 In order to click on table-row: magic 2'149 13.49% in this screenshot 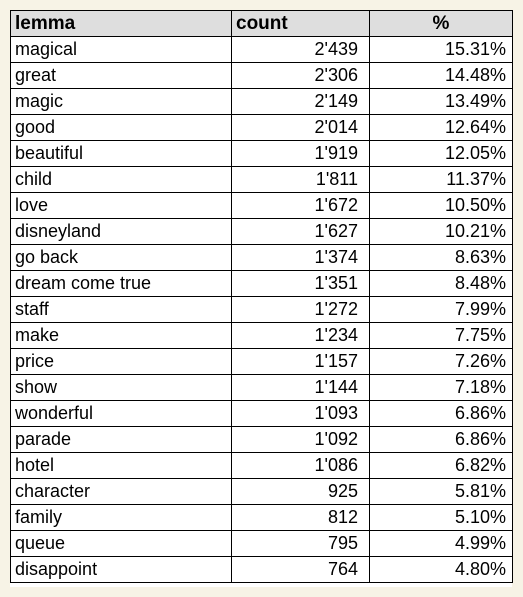, I will do `click(261, 101)`.